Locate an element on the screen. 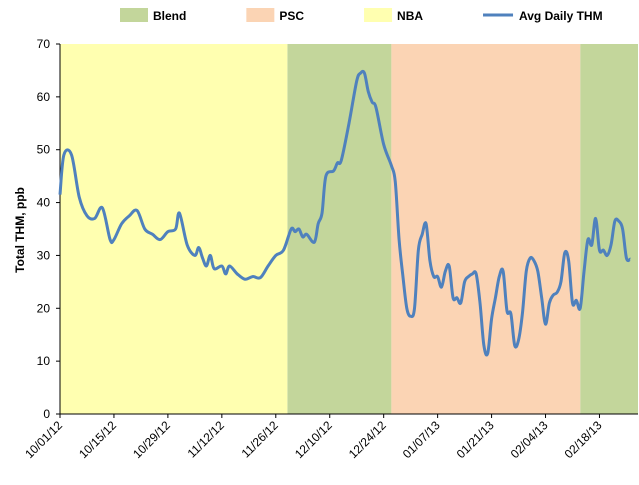  x-tick-label: 12/10/12 is located at coordinates (313, 439).